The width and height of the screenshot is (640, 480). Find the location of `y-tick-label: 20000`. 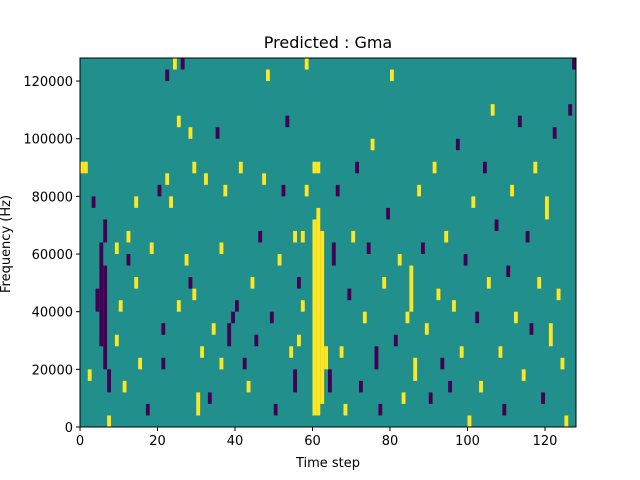

y-tick-label: 20000 is located at coordinates (52, 370).